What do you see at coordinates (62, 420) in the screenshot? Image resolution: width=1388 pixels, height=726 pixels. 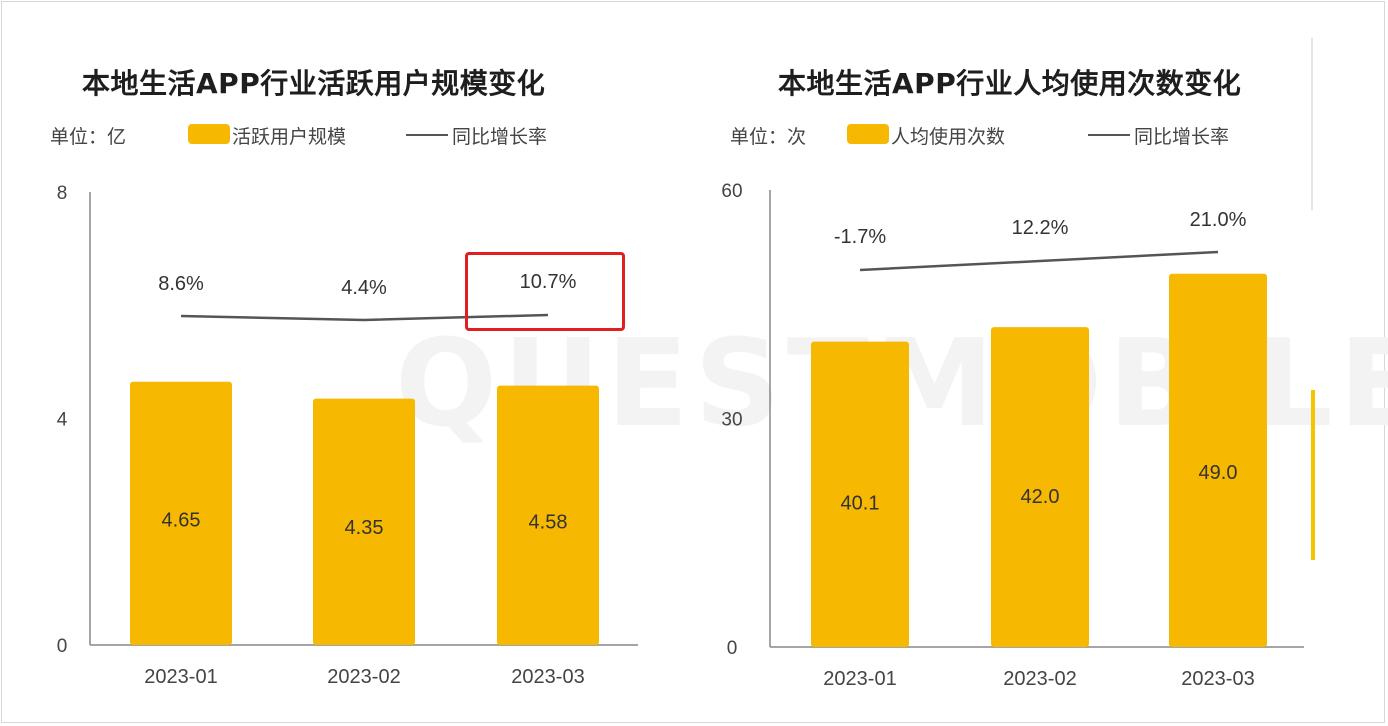 I see `y-tick-label: 4` at bounding box center [62, 420].